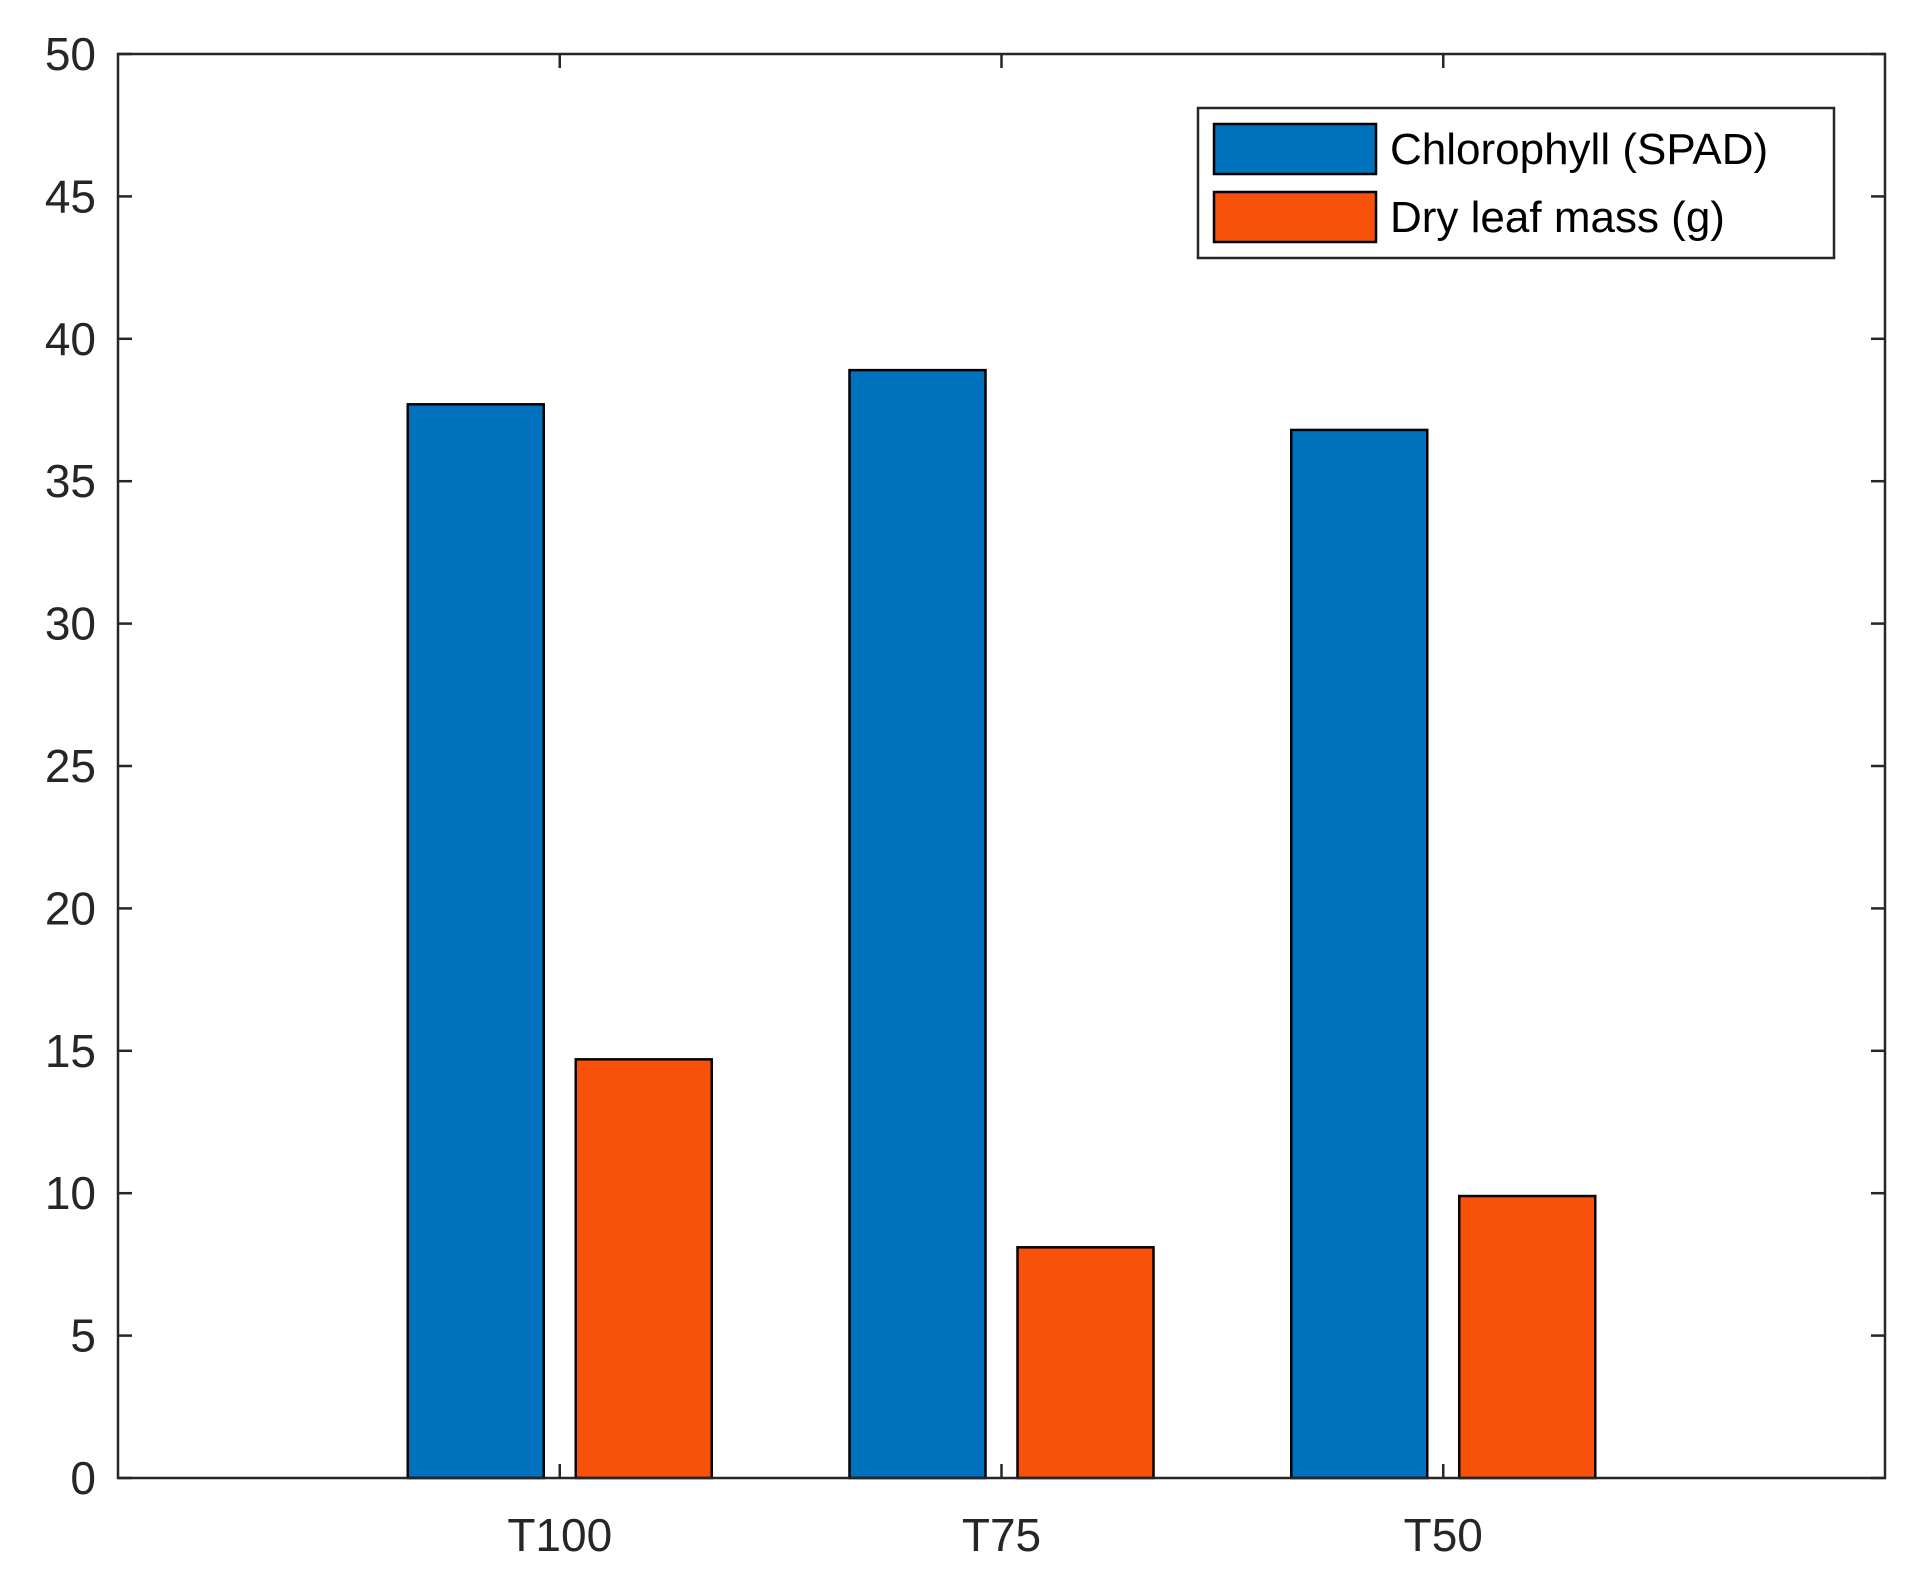  I want to click on bar-dry-leaf-mass-g-t50, so click(1527, 1337).